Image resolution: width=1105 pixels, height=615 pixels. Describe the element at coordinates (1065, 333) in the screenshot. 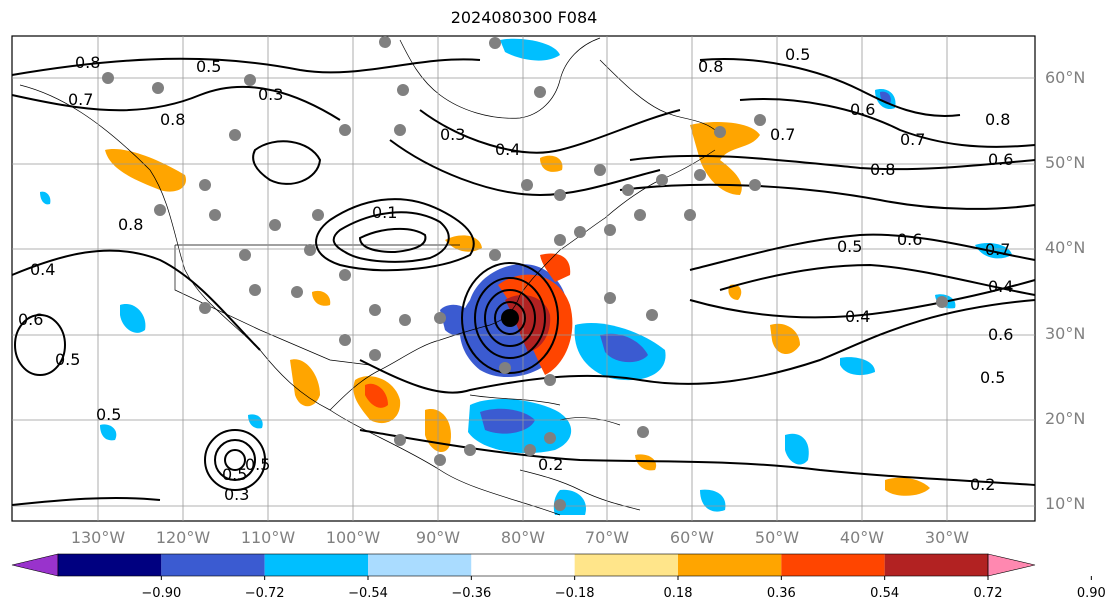

I see `lat-label-30n: 30°N` at that location.